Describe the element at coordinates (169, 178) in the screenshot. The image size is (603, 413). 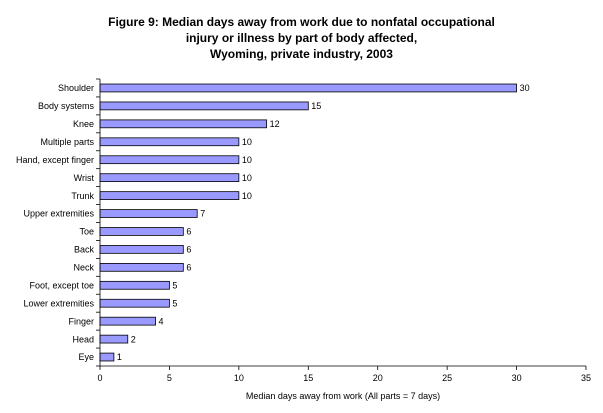
I see `bar-wrist` at that location.